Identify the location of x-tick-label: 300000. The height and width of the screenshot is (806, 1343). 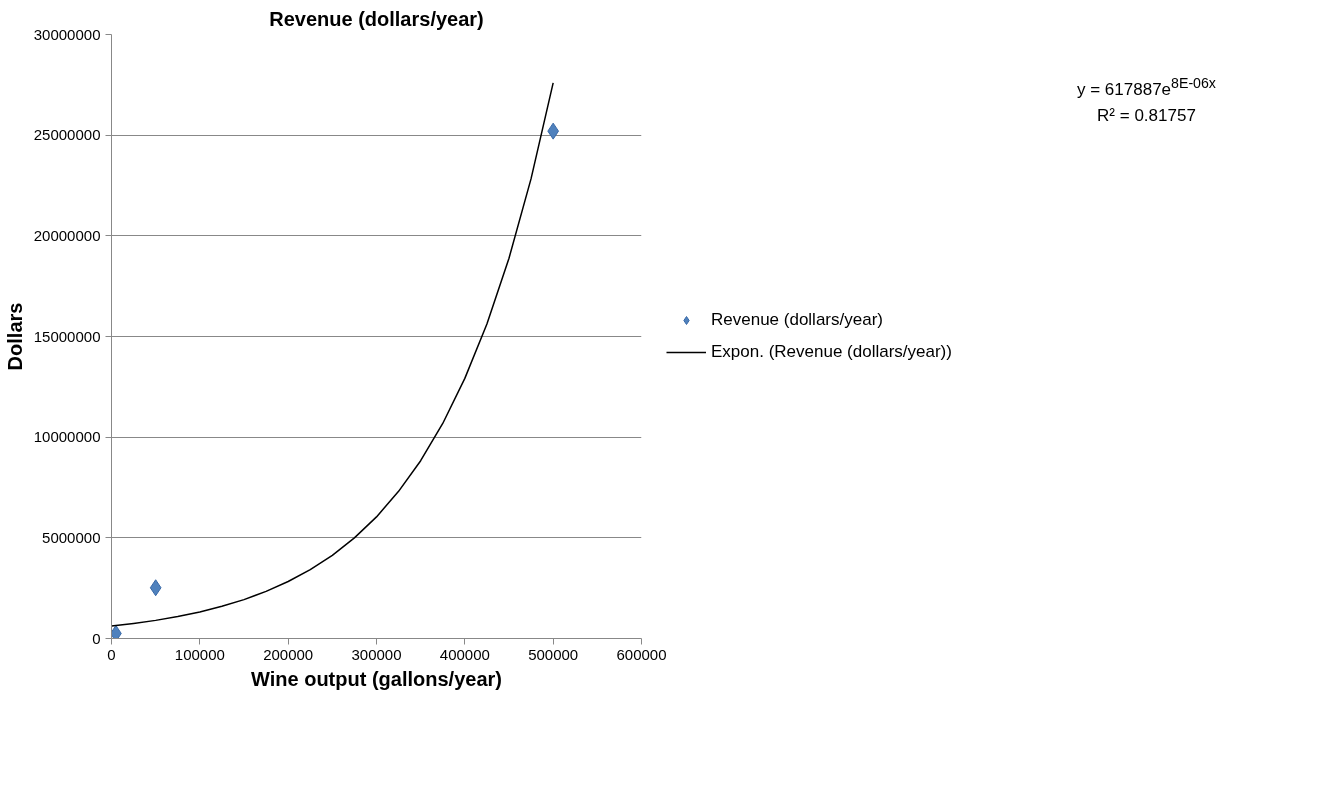
(376, 654).